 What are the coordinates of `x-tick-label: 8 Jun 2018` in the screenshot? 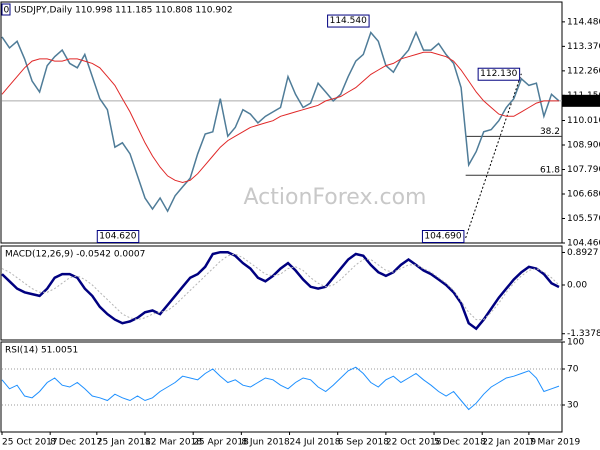 It's located at (265, 443).